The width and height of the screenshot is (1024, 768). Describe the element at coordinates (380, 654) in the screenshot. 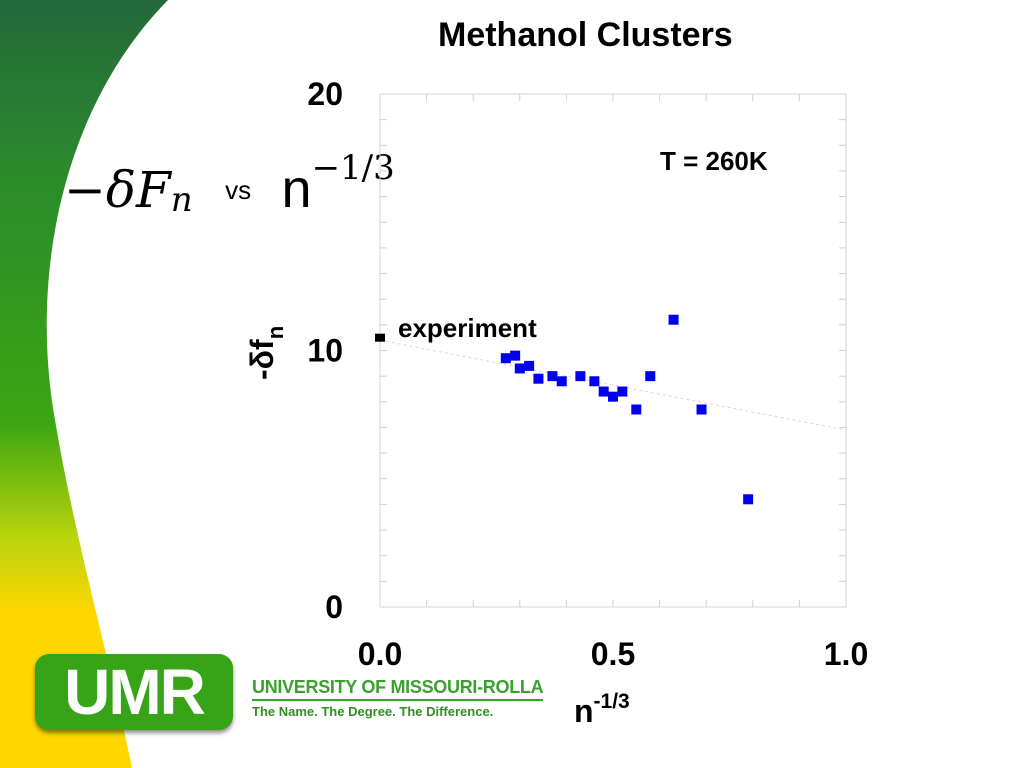

I see `x-tick-label: 0.0` at that location.